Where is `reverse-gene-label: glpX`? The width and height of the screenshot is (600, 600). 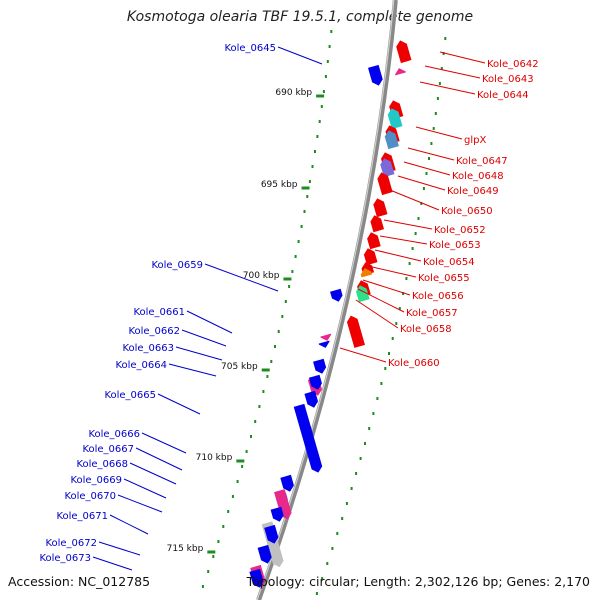 reverse-gene-label: glpX is located at coordinates (475, 140).